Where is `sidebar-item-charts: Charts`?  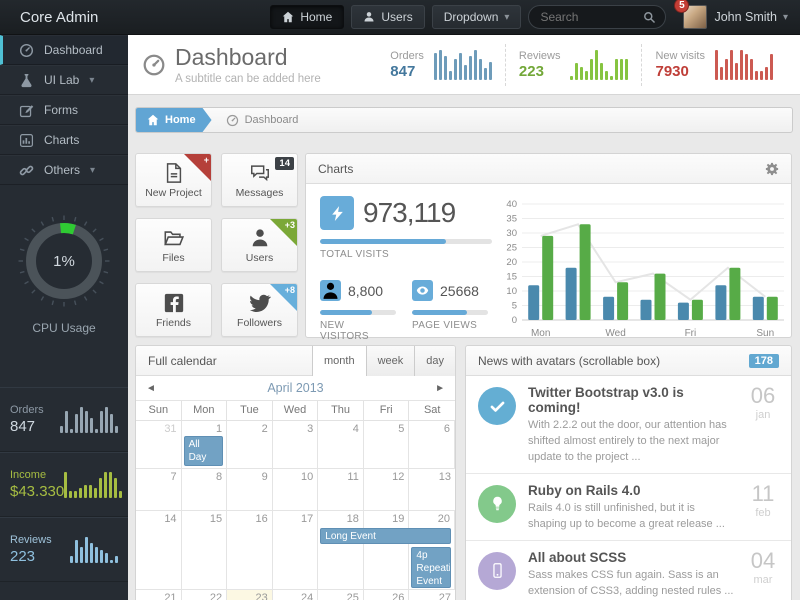
sidebar-item-charts: Charts is located at coordinates (64, 140).